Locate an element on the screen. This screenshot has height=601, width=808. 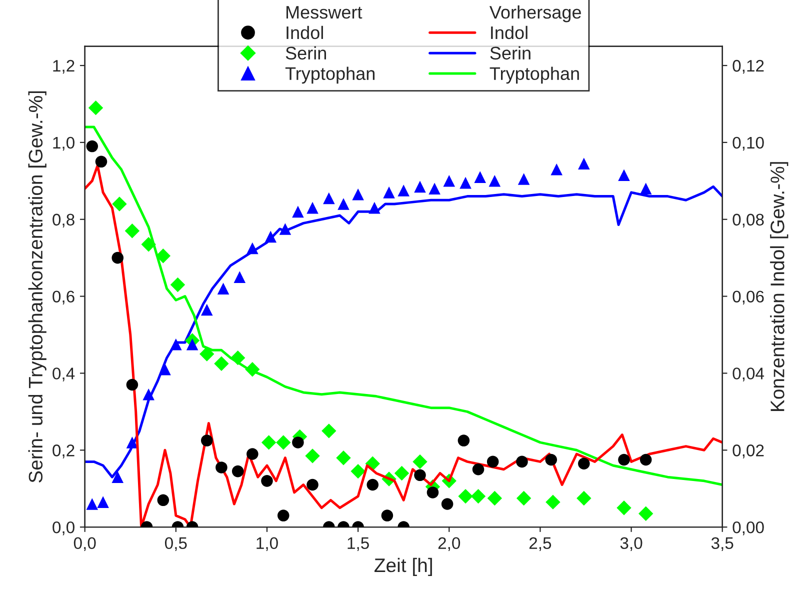
y-tick-label: 1,2 is located at coordinates (63, 67).